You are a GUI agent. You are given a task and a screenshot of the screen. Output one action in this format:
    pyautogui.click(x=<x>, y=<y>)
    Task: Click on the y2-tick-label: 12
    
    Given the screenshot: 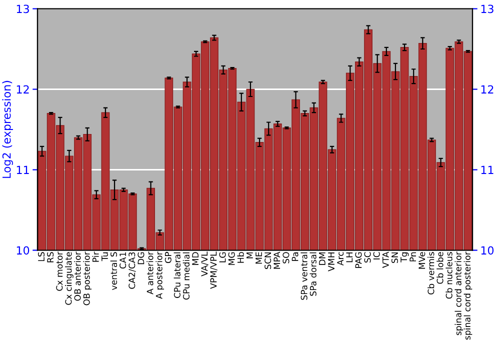 What is the action you would take?
    pyautogui.click(x=487, y=89)
    